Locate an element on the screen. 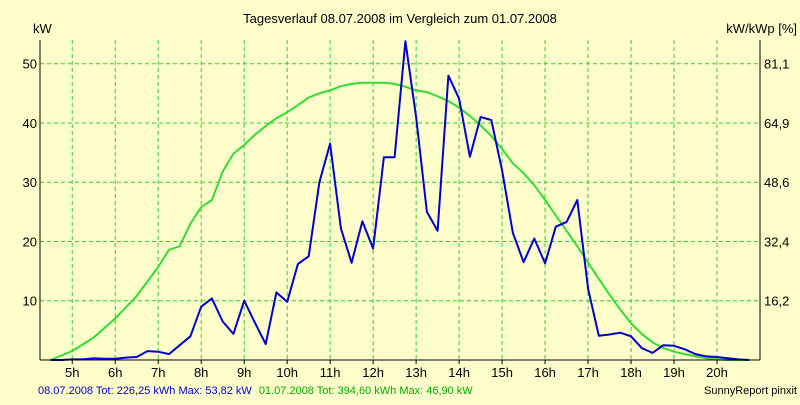 This screenshot has height=405, width=800. x-tick-label-16h: 16h is located at coordinates (545, 372).